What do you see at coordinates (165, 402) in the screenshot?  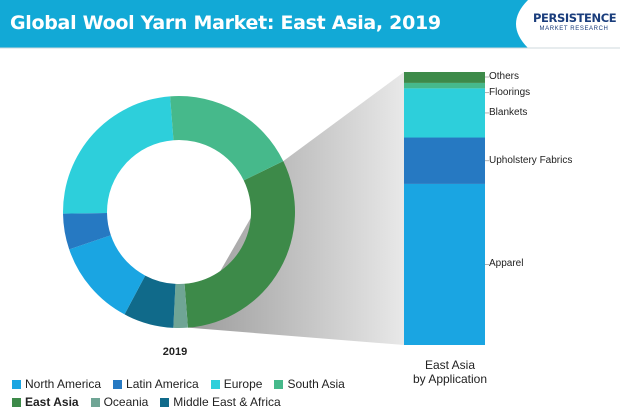 I see `legend-swatch-middle-east-and-africa` at bounding box center [165, 402].